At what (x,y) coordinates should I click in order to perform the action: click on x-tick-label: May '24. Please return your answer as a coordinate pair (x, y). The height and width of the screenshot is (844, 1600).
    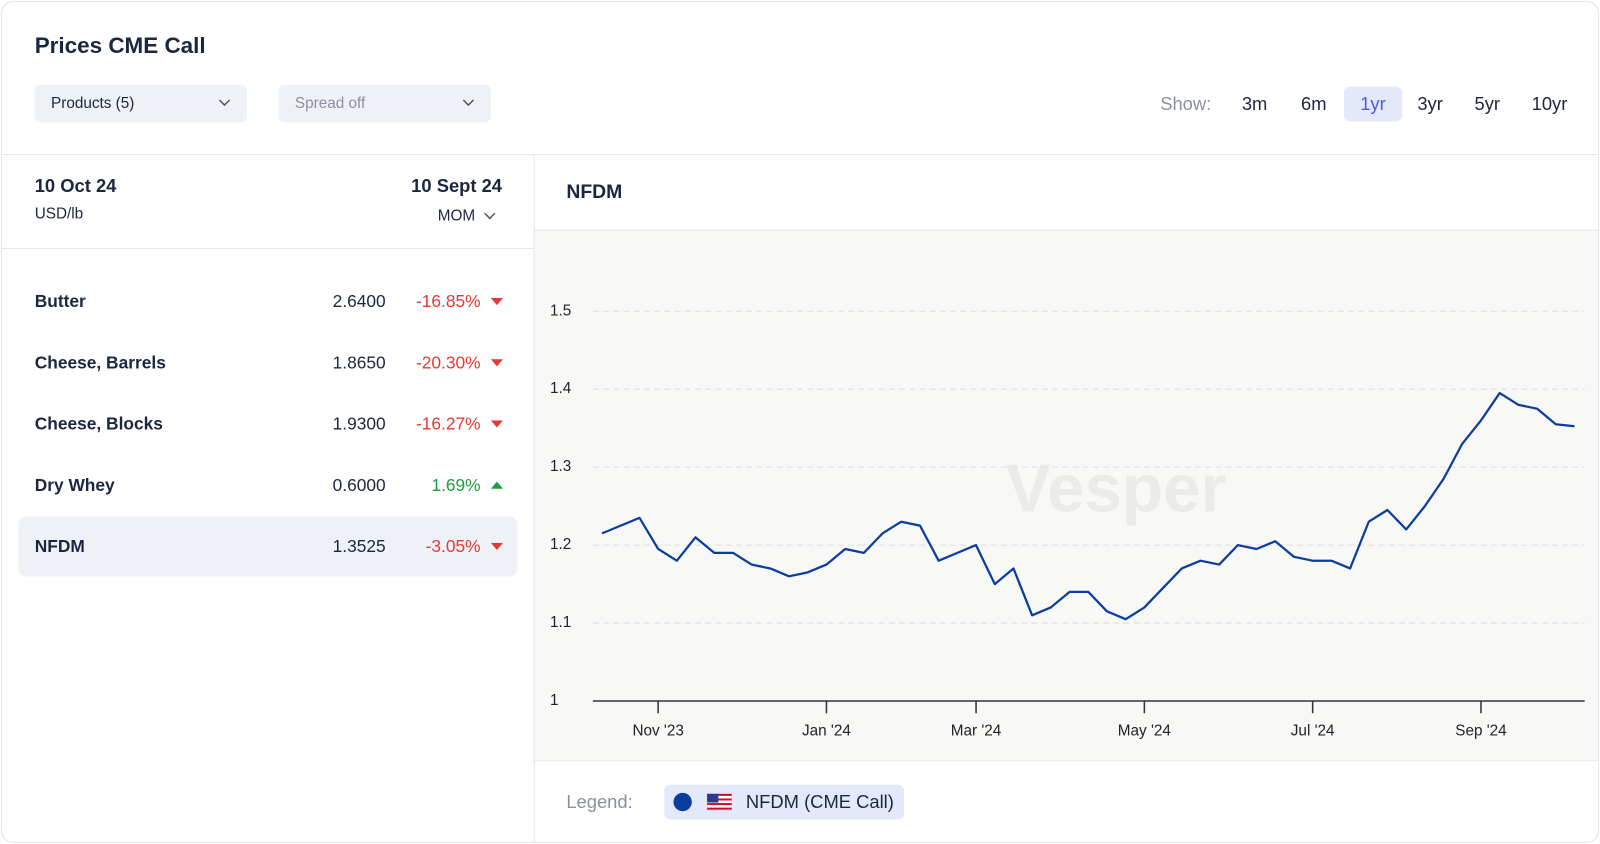
    Looking at the image, I should click on (1145, 731).